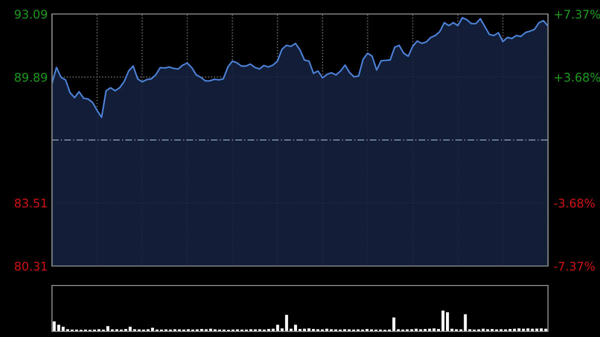 Image resolution: width=600 pixels, height=337 pixels. Describe the element at coordinates (574, 203) in the screenshot. I see `y2-tick-label: -3.68%` at that location.